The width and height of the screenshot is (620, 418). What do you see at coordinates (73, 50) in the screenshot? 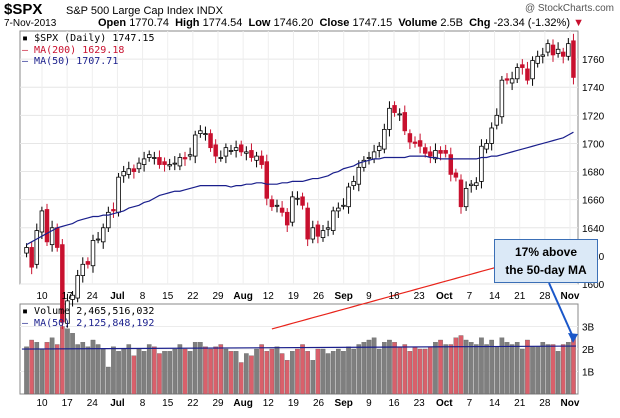
I see `legend-ma200: — MA(200) 1629.18` at bounding box center [73, 50].